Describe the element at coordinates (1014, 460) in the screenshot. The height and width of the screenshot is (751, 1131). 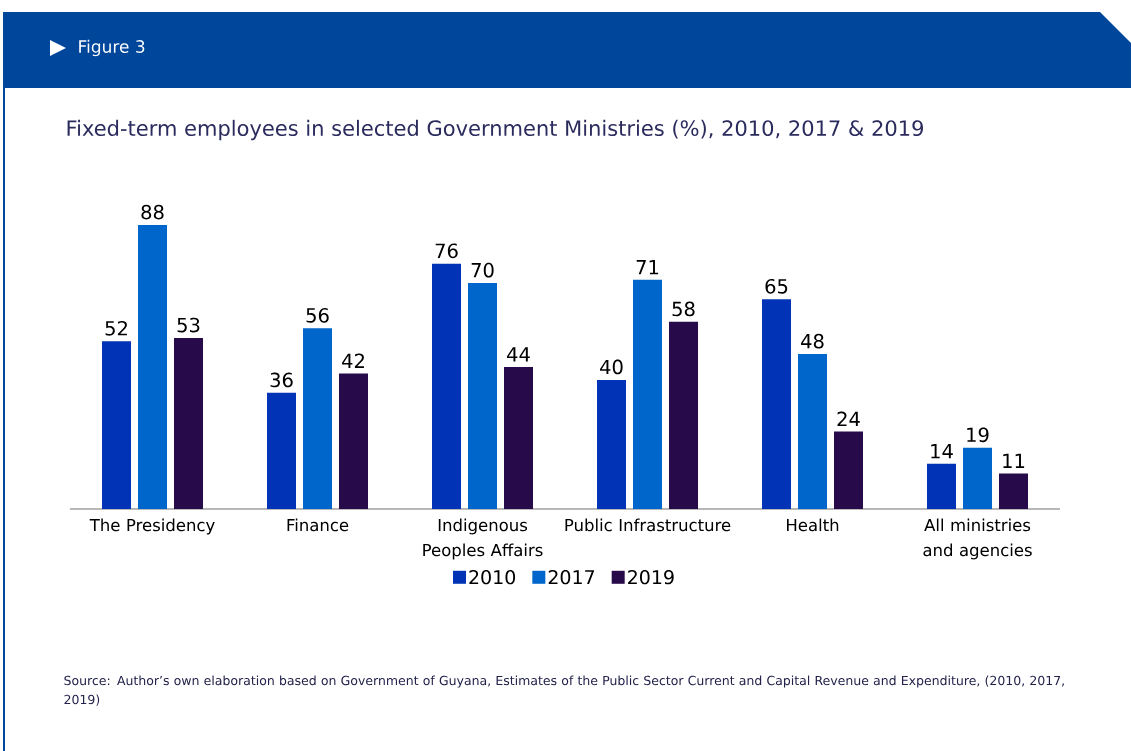
I see `data-label: 11` at that location.